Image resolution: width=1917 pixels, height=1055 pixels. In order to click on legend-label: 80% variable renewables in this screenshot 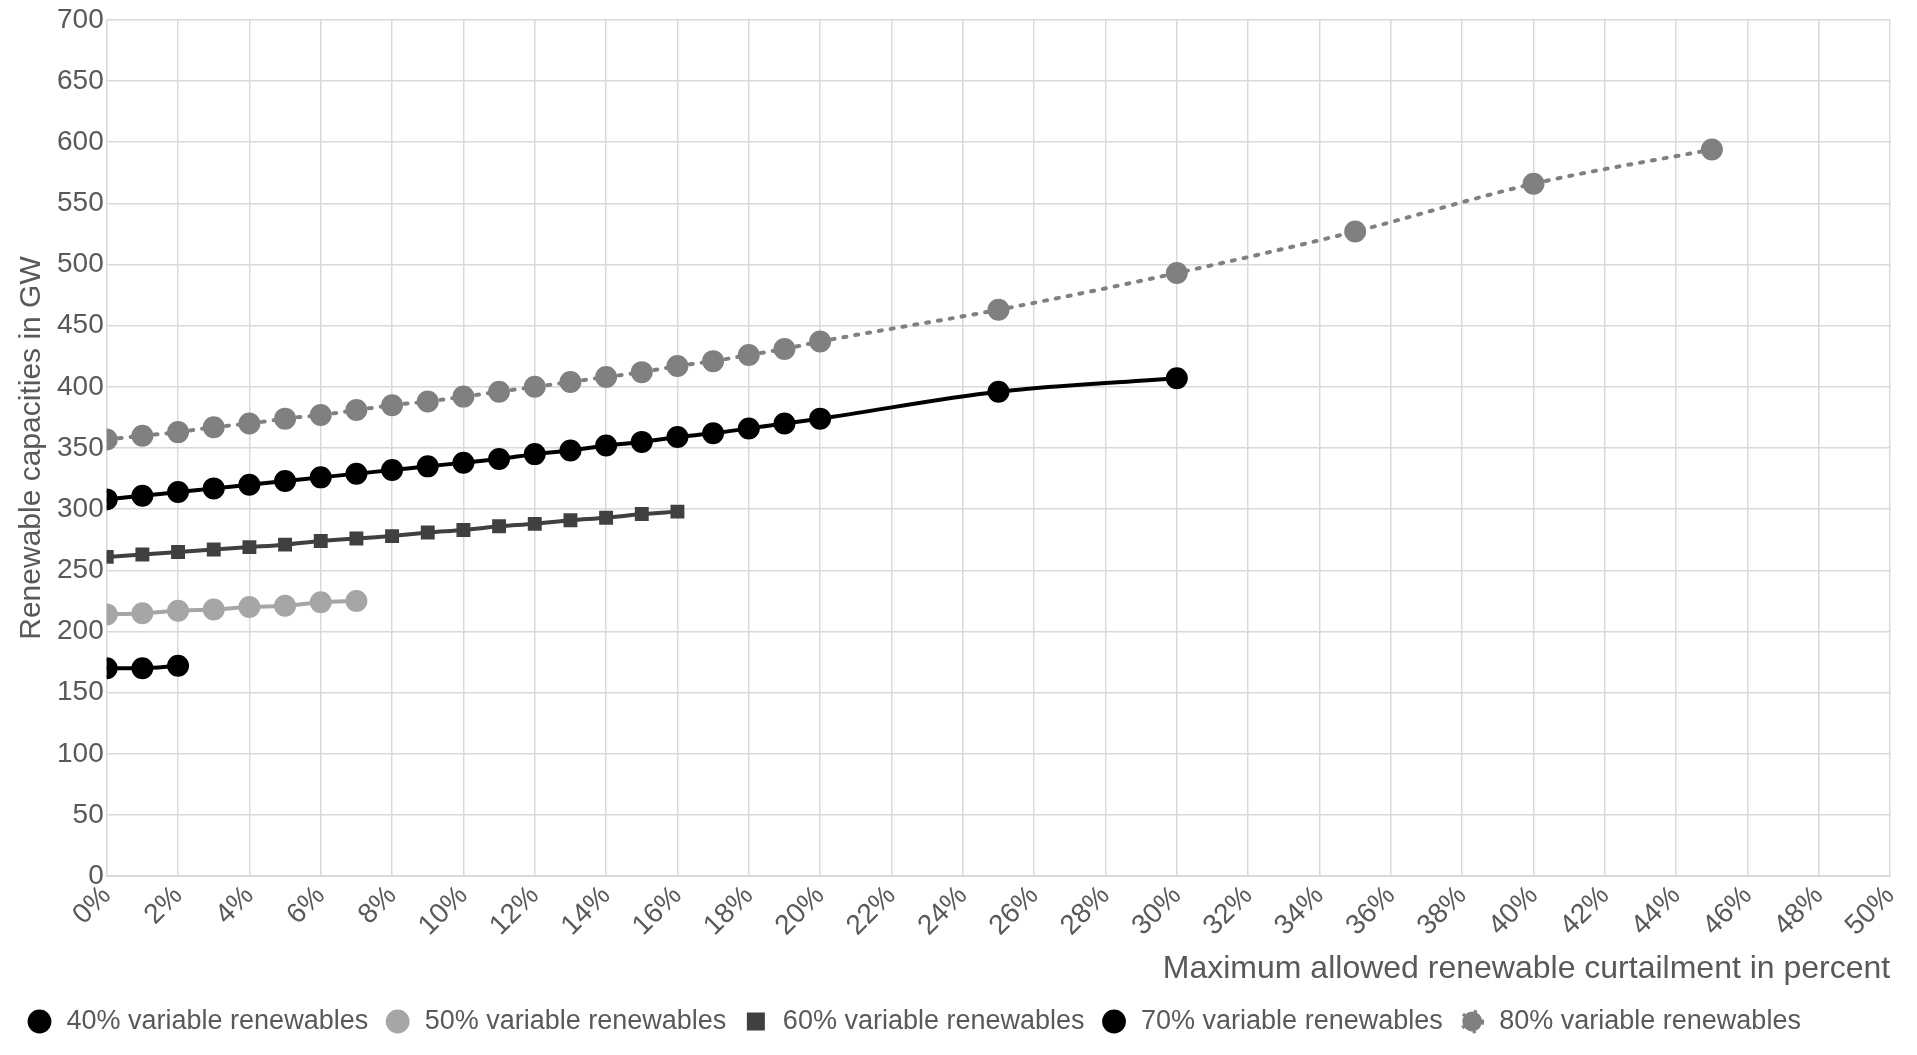, I will do `click(1650, 1019)`.